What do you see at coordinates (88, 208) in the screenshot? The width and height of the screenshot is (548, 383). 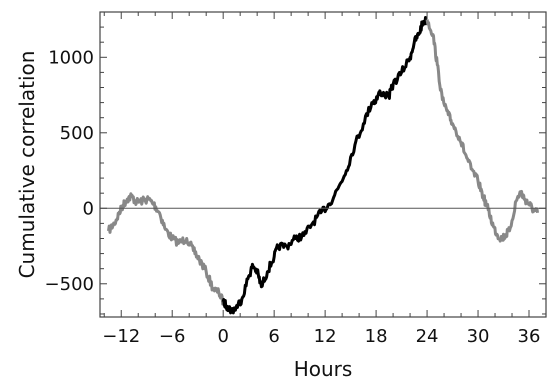 I see `y-tick-label: 0` at bounding box center [88, 208].